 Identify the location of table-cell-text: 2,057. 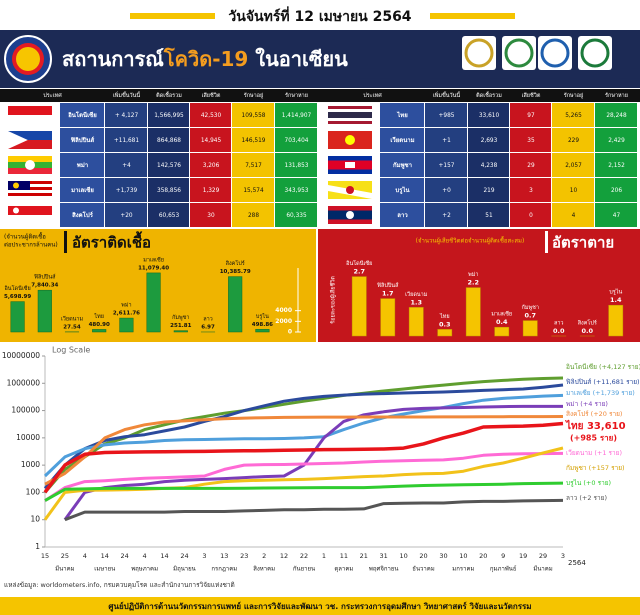
(573, 166).